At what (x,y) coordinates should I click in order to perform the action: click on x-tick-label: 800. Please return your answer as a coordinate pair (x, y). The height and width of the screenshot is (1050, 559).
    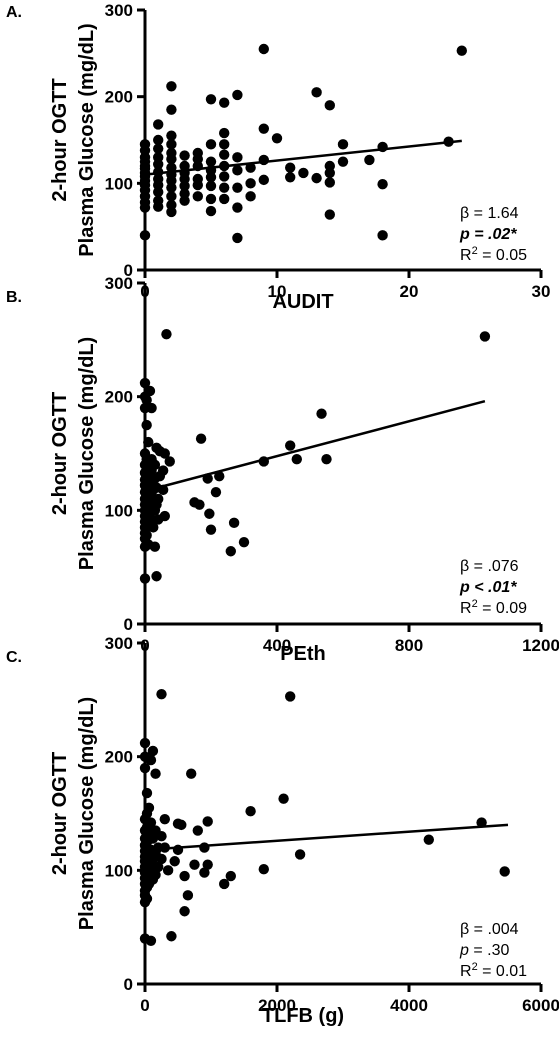
    Looking at the image, I should click on (409, 645).